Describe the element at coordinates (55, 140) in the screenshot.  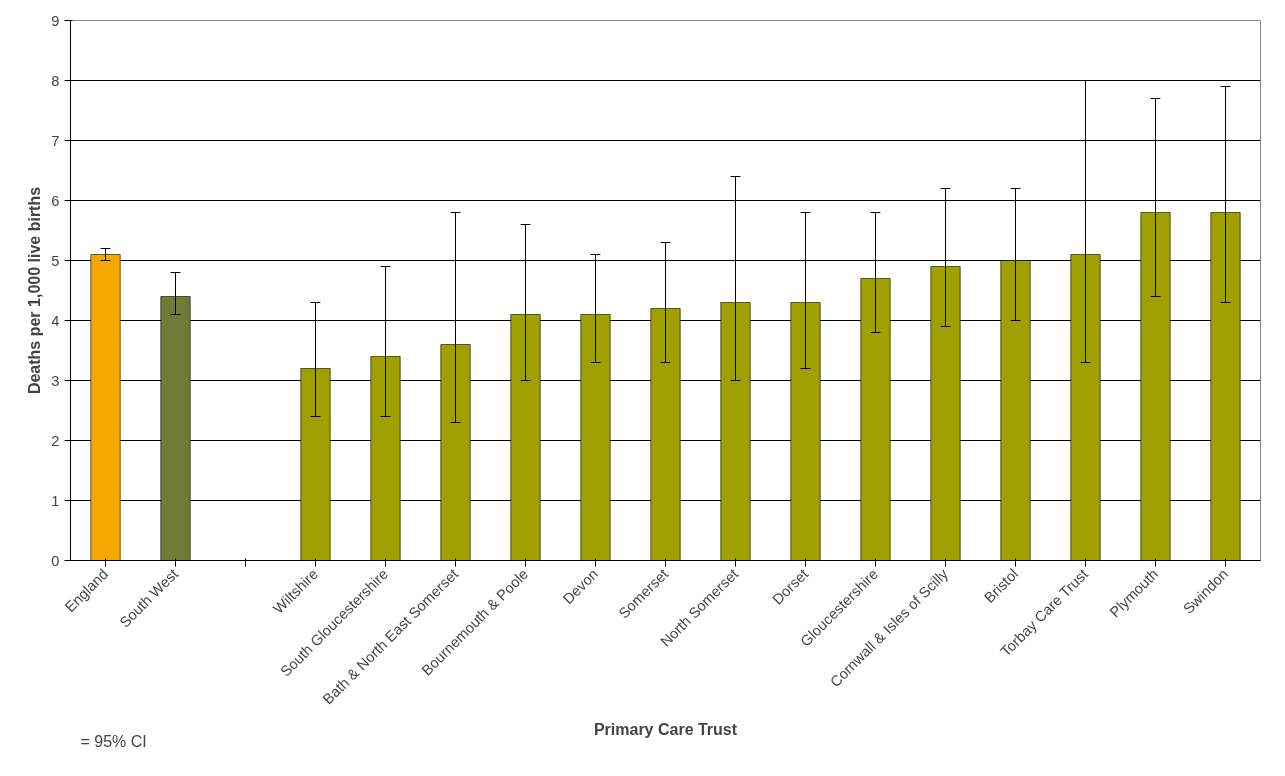
I see `y-tick-label: 7` at that location.